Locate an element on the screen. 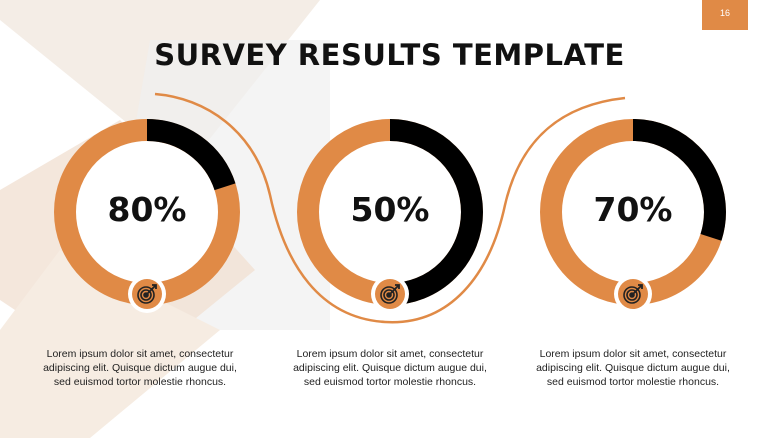 This screenshot has height=438, width=779. bg-diamond-bottom is located at coordinates (110, 344).